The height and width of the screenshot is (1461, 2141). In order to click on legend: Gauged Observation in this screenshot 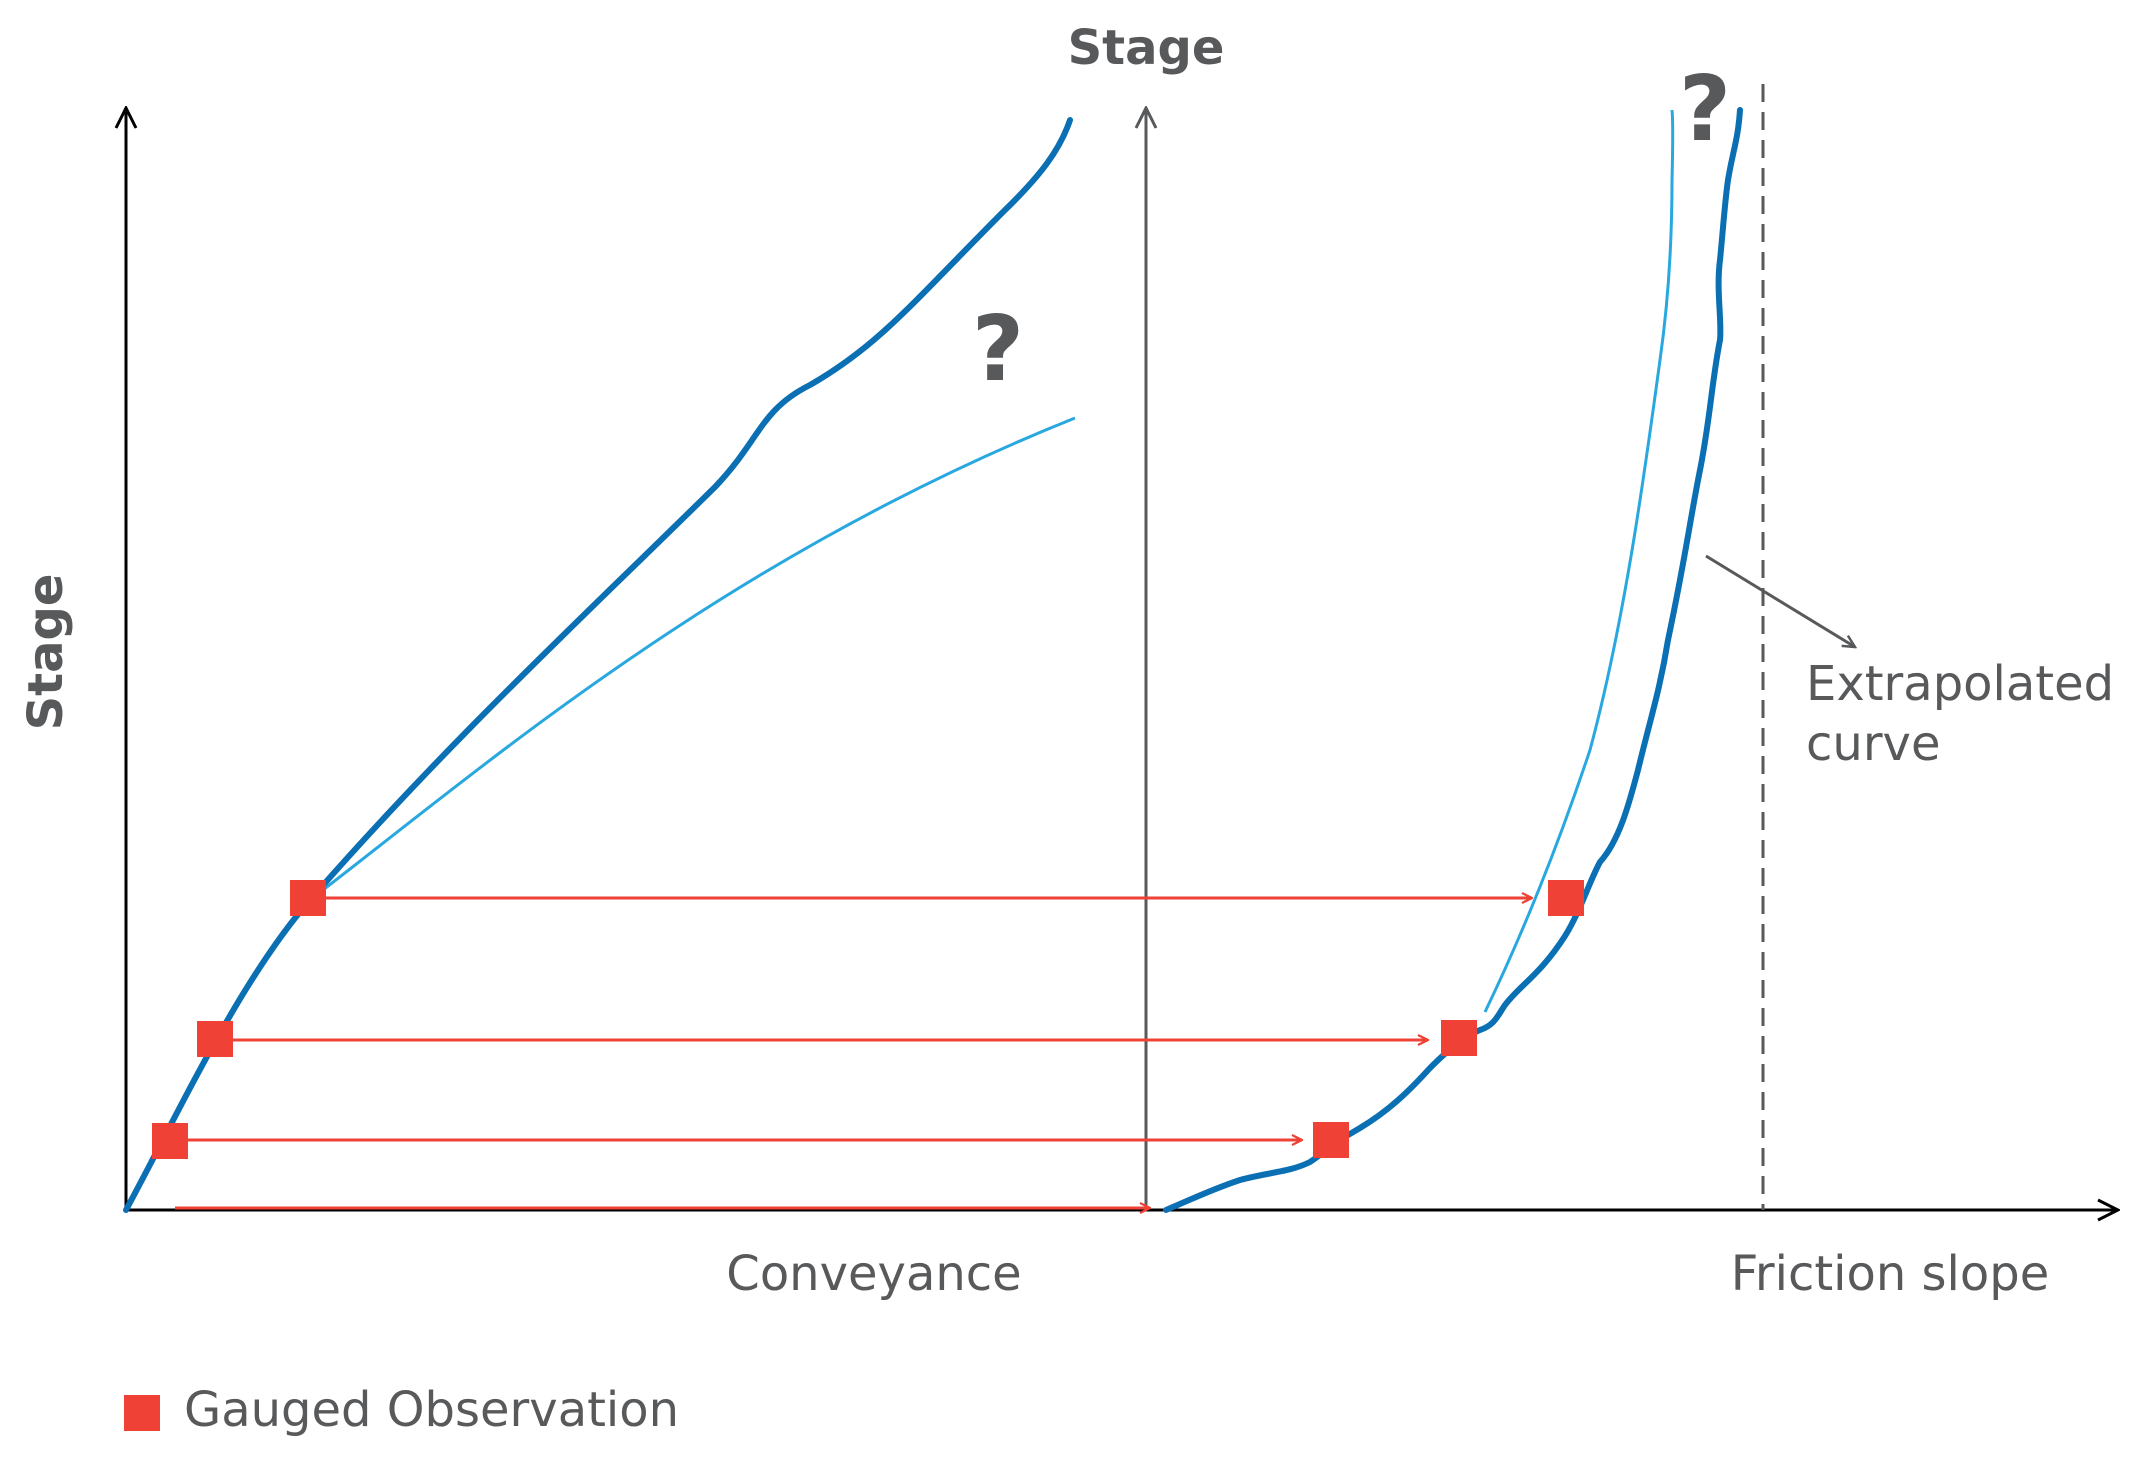, I will do `click(401, 1410)`.